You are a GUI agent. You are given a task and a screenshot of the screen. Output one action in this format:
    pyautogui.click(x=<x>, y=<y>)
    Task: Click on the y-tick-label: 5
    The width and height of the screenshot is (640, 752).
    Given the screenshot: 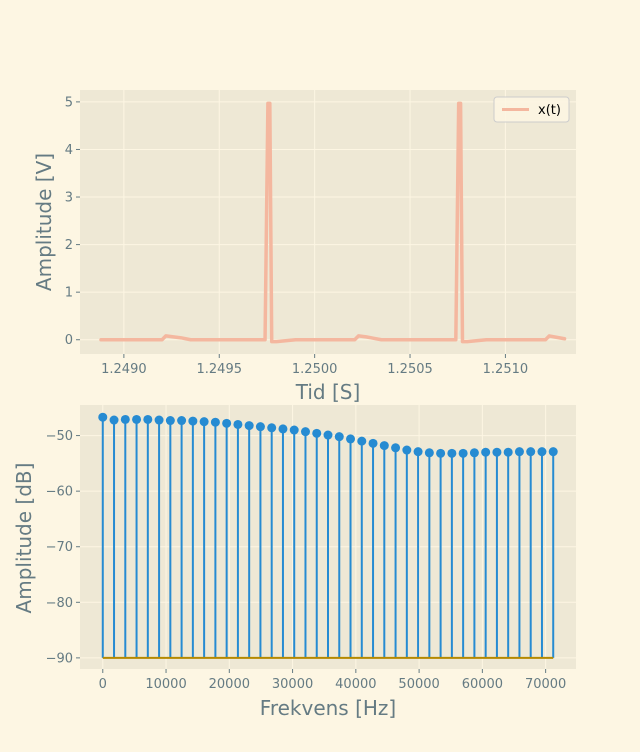 What is the action you would take?
    pyautogui.click(x=69, y=102)
    